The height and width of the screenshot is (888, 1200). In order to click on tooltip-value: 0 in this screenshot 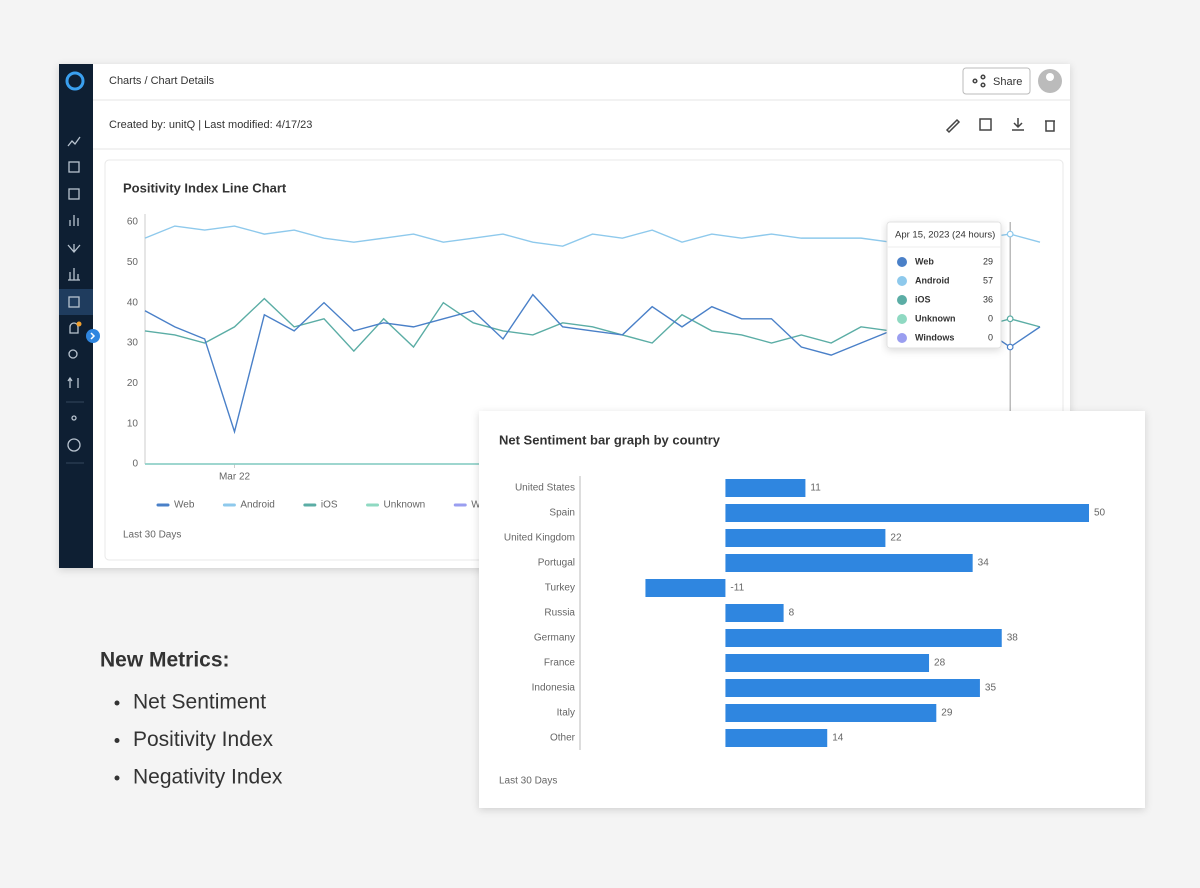, I will do `click(990, 337)`.